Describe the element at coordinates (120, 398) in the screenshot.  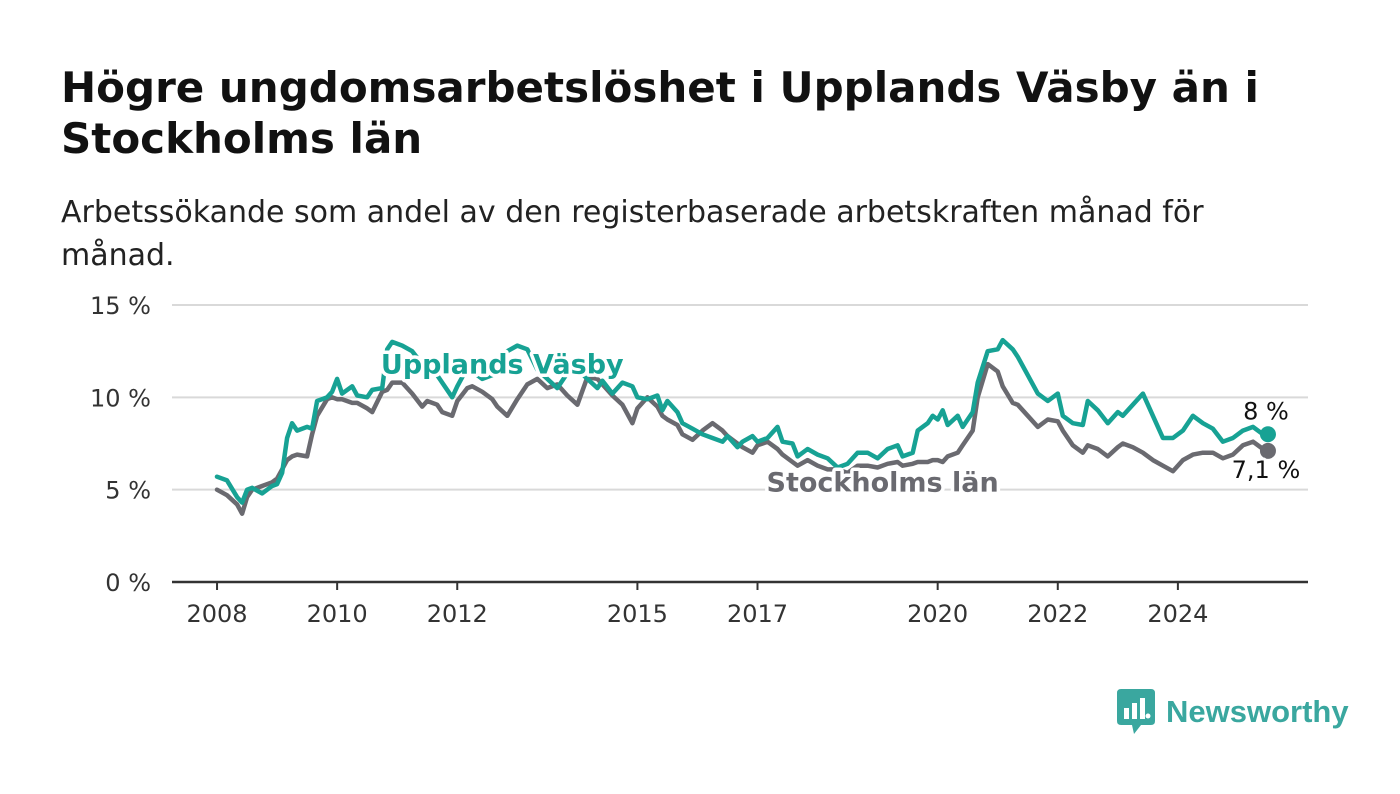
I see `y-tick-label: 10 %` at that location.